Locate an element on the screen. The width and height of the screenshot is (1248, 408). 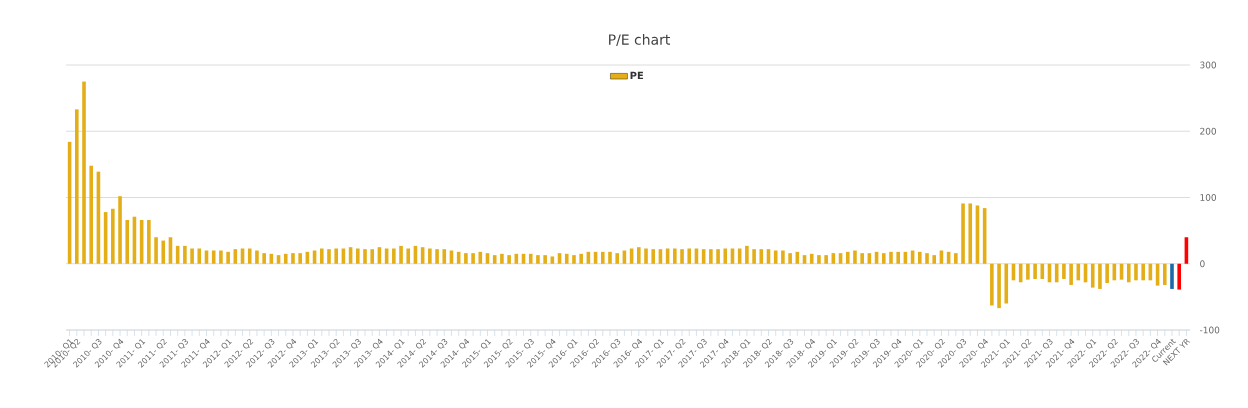
chart-title: P/E chart is located at coordinates (639, 40).